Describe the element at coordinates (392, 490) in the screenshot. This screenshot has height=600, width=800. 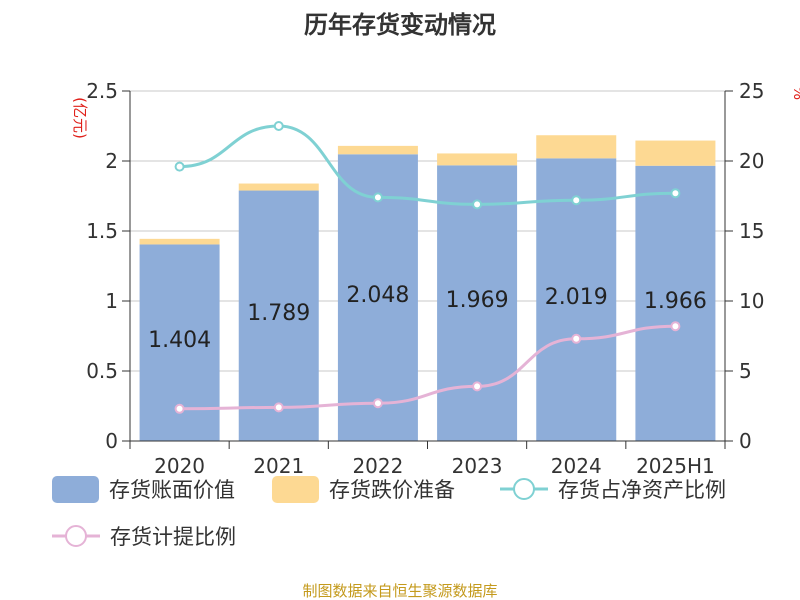
I see `legend-label: 存货跌价准备` at that location.